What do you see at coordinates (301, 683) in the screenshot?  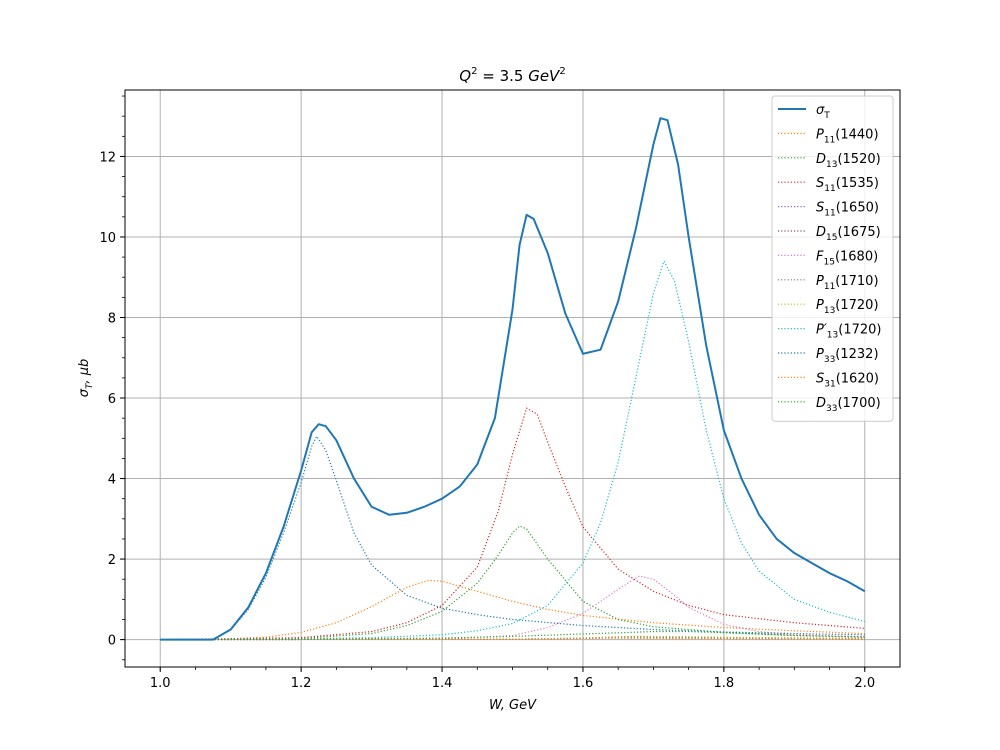 I see `x-tick-label: 1.2` at bounding box center [301, 683].